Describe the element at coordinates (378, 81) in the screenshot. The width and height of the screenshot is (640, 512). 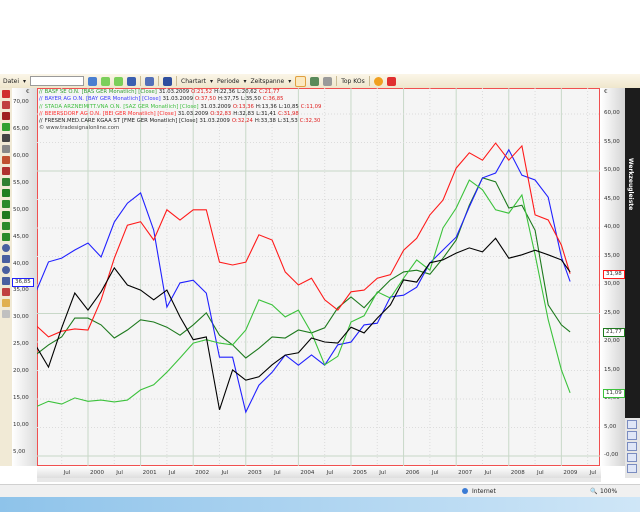
I see `help-icon` at that location.